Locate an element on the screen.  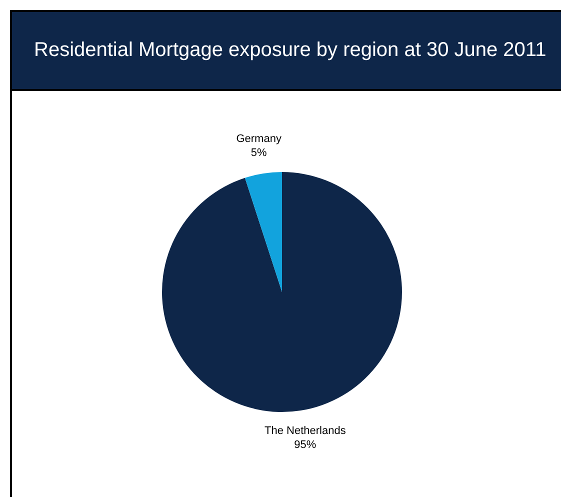
slice-label: The Netherlands is located at coordinates (305, 431).